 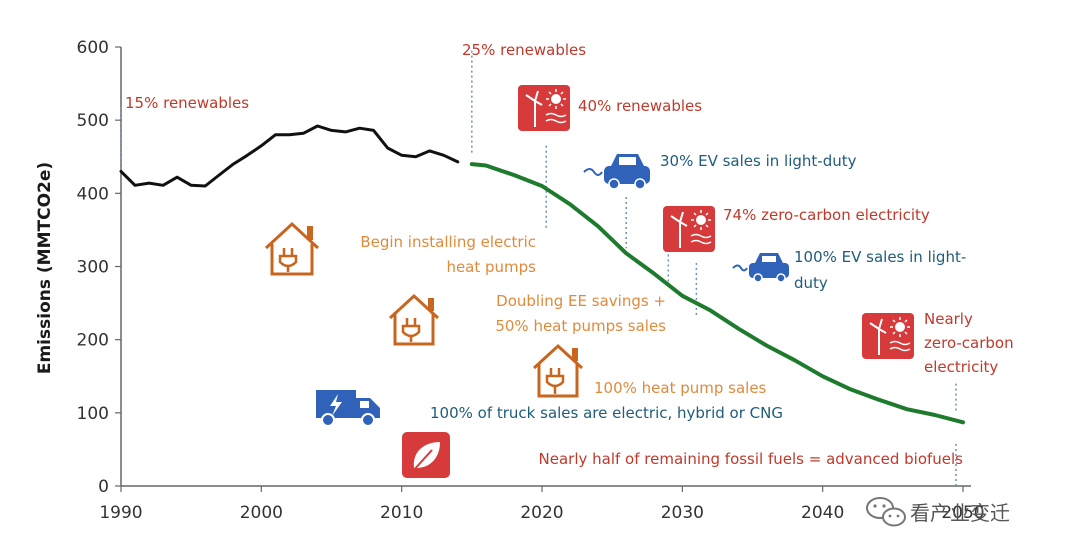 I want to click on watermark: 看产业变迁, so click(x=938, y=512).